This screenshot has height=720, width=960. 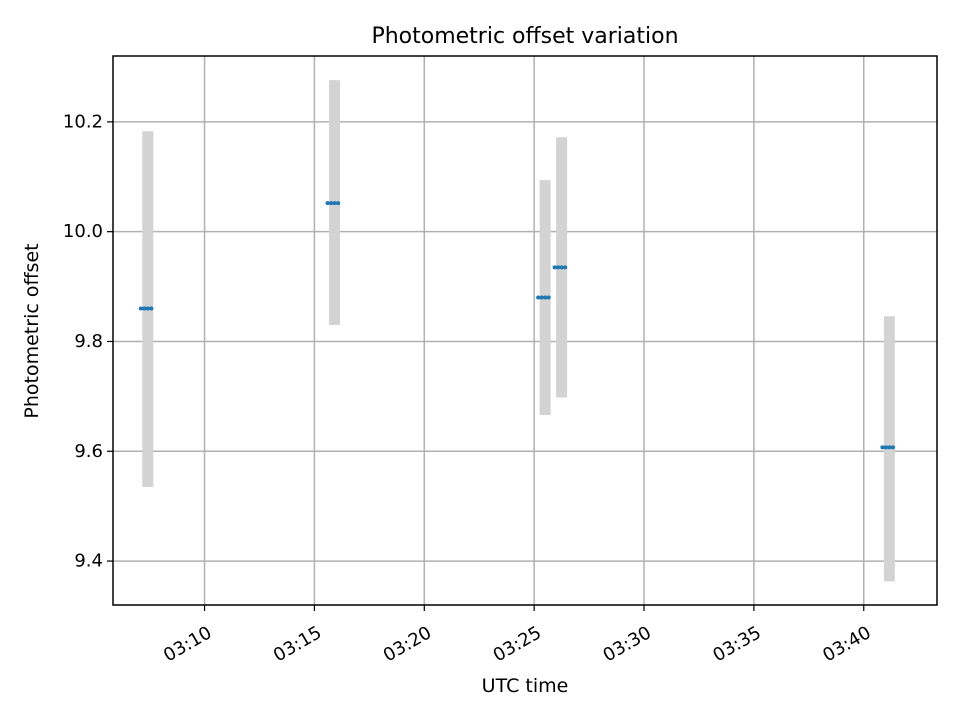 I want to click on x-axis-label: UTC time, so click(x=525, y=686).